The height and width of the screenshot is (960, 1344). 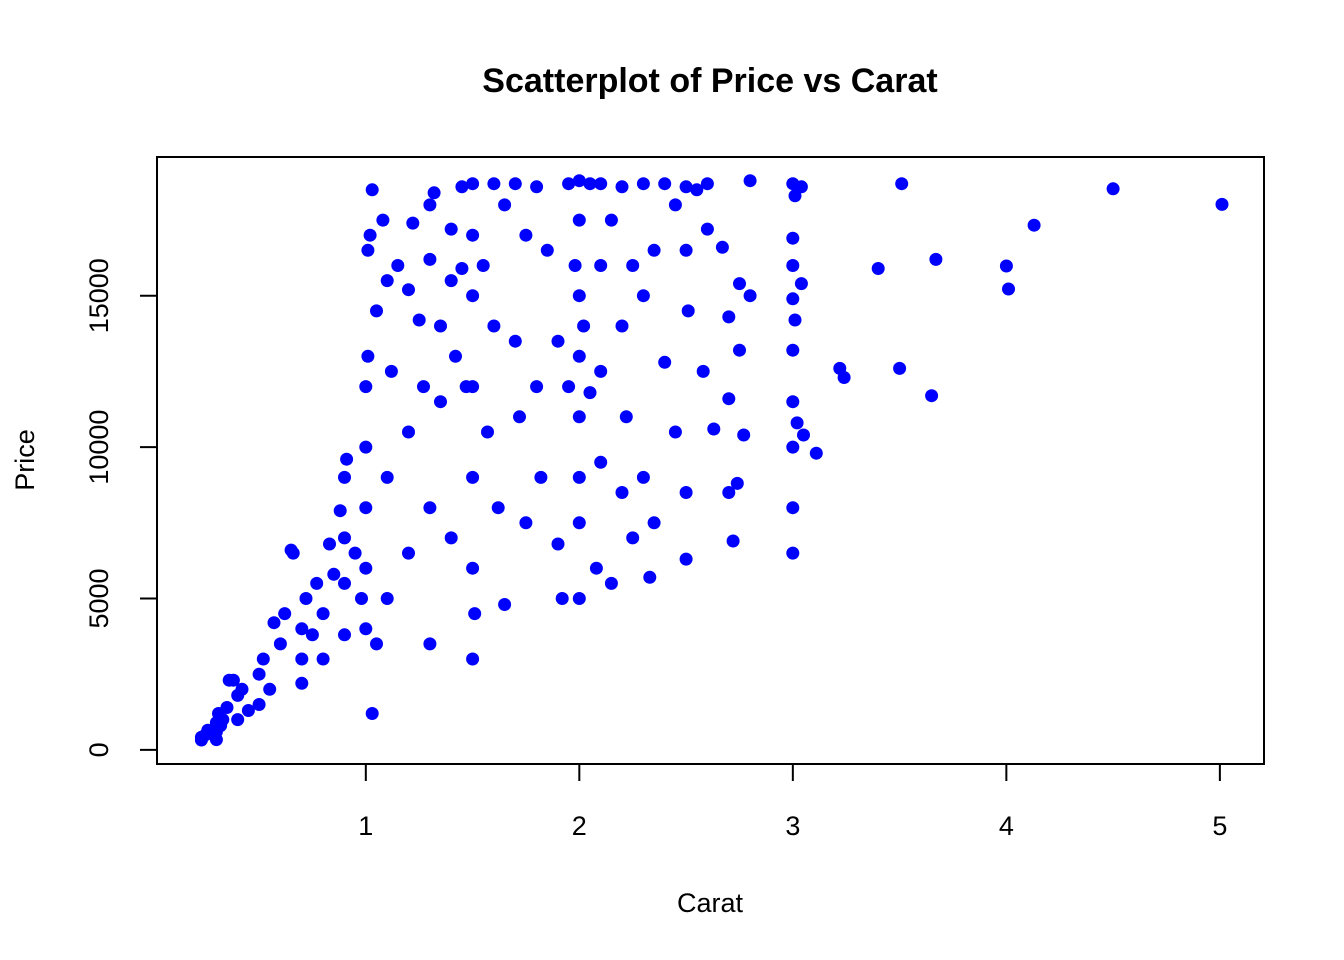 What do you see at coordinates (709, 81) in the screenshot?
I see `chart-title: Scatterplot of Price vs Carat` at bounding box center [709, 81].